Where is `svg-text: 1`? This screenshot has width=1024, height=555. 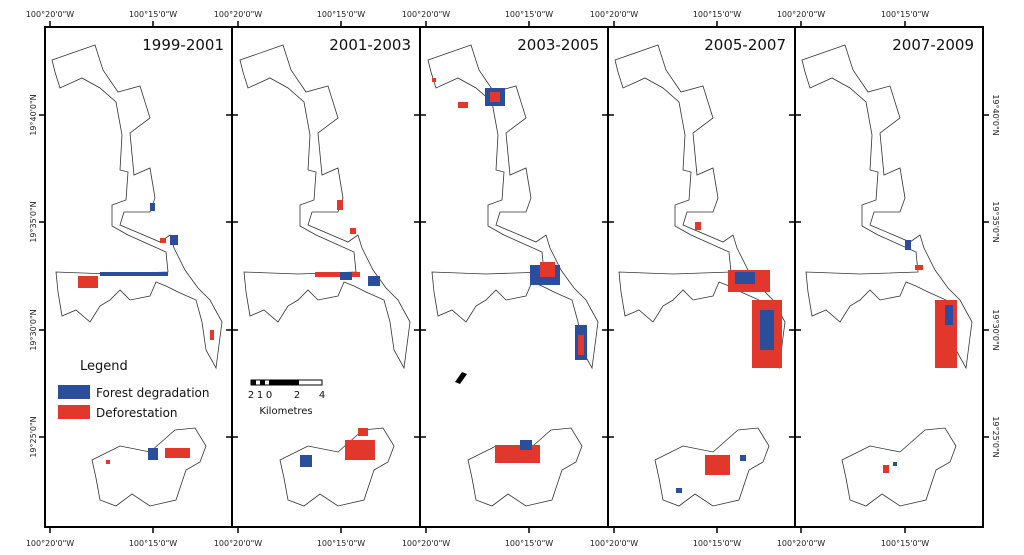
svg-text: 1 is located at coordinates (260, 395).